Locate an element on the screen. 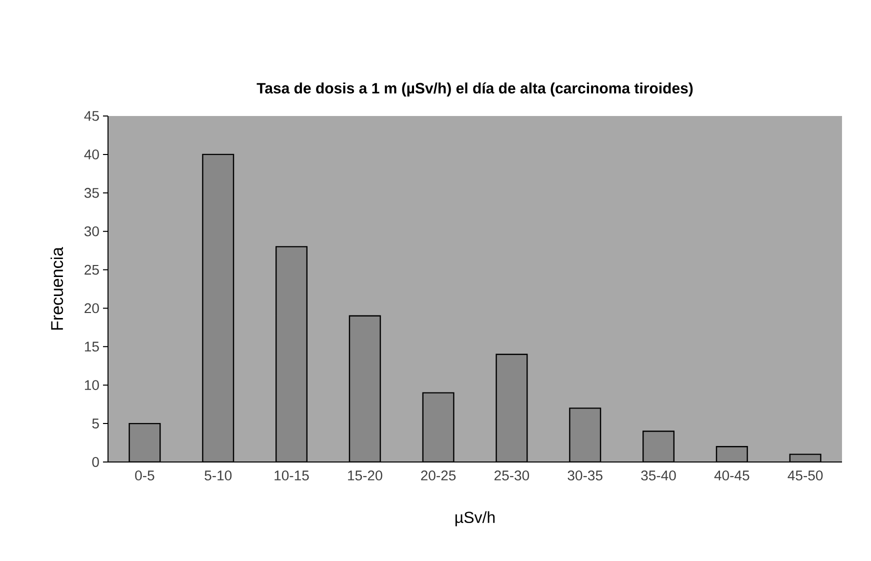 This screenshot has height=561, width=871. x-tick-label: 5-10 is located at coordinates (218, 475).